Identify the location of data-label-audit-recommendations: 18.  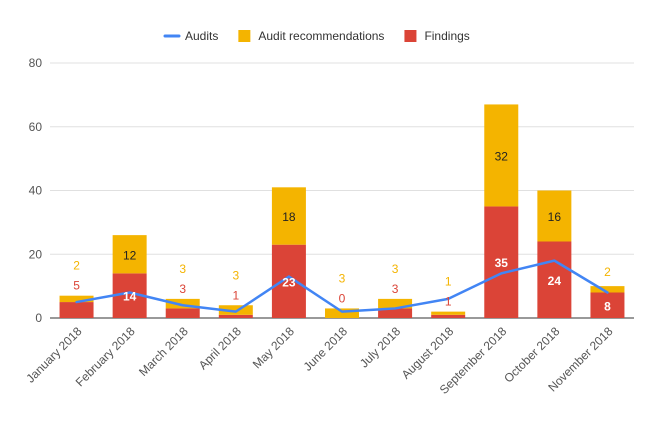
(289, 217).